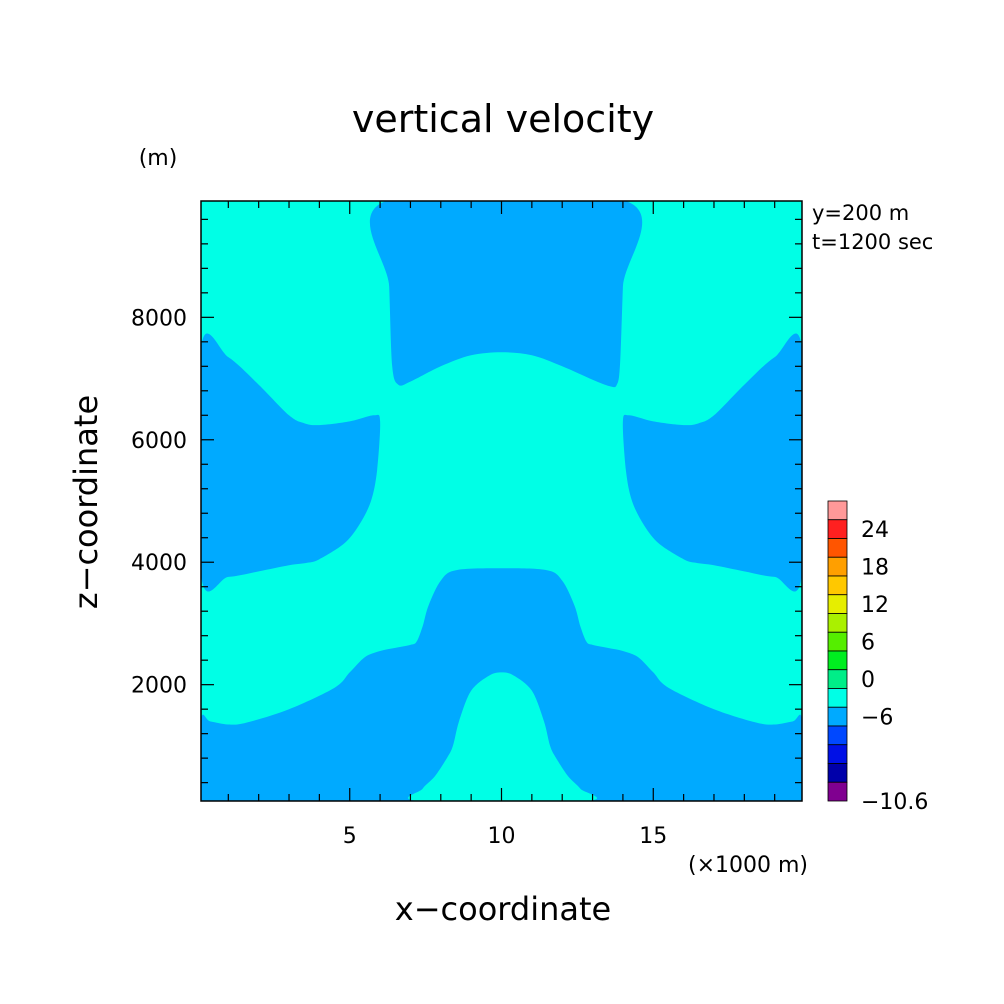  Describe the element at coordinates (158, 158) in the screenshot. I see `y-unit-label: (m)` at that location.